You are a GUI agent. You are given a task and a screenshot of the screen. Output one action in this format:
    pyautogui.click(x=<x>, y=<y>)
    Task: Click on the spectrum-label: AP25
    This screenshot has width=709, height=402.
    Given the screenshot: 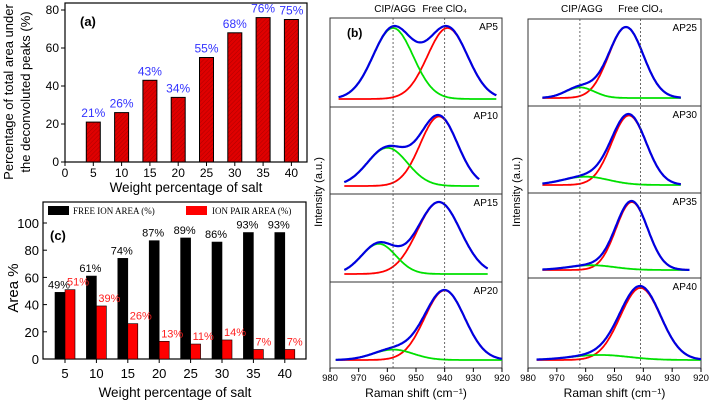 What is the action you would take?
    pyautogui.click(x=685, y=28)
    